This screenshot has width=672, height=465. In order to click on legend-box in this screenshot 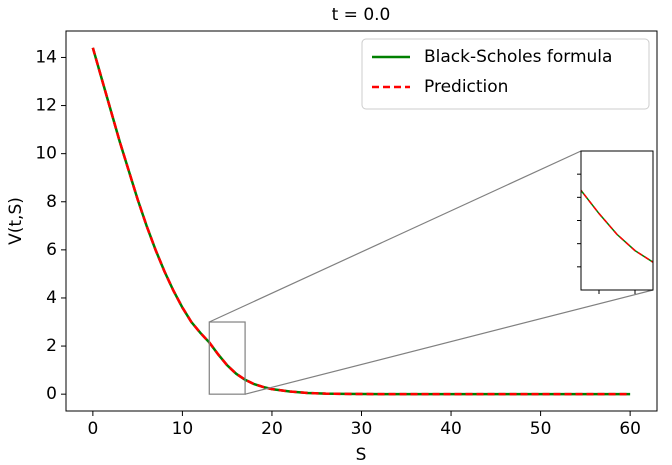, I will do `click(505, 74)`.